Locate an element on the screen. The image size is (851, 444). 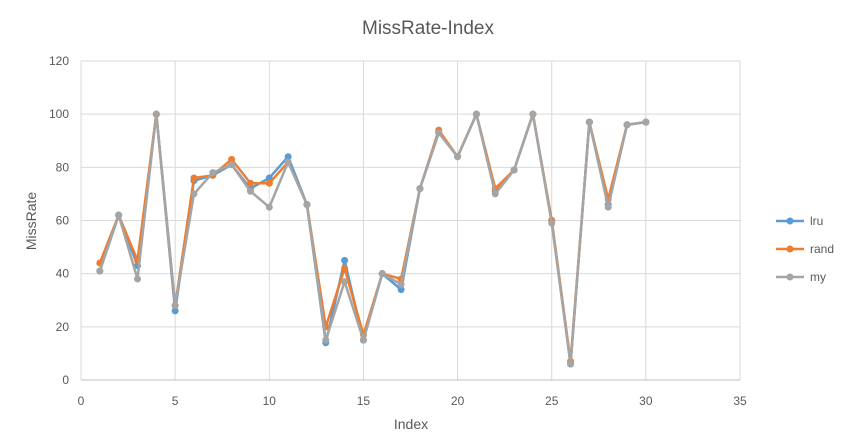
x-tick-label: 35 is located at coordinates (740, 401).